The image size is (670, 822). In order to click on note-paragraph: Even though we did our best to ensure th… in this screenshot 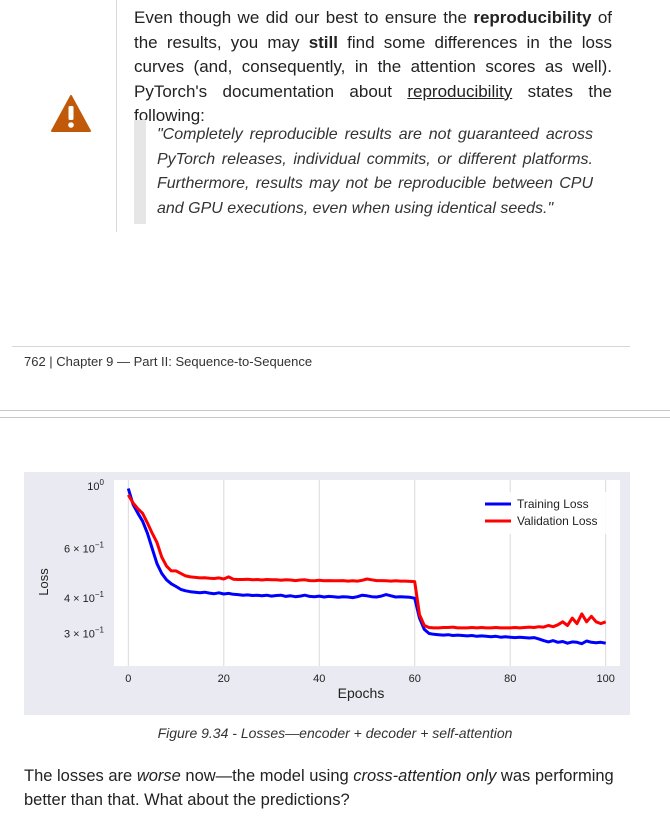, I will do `click(373, 66)`.